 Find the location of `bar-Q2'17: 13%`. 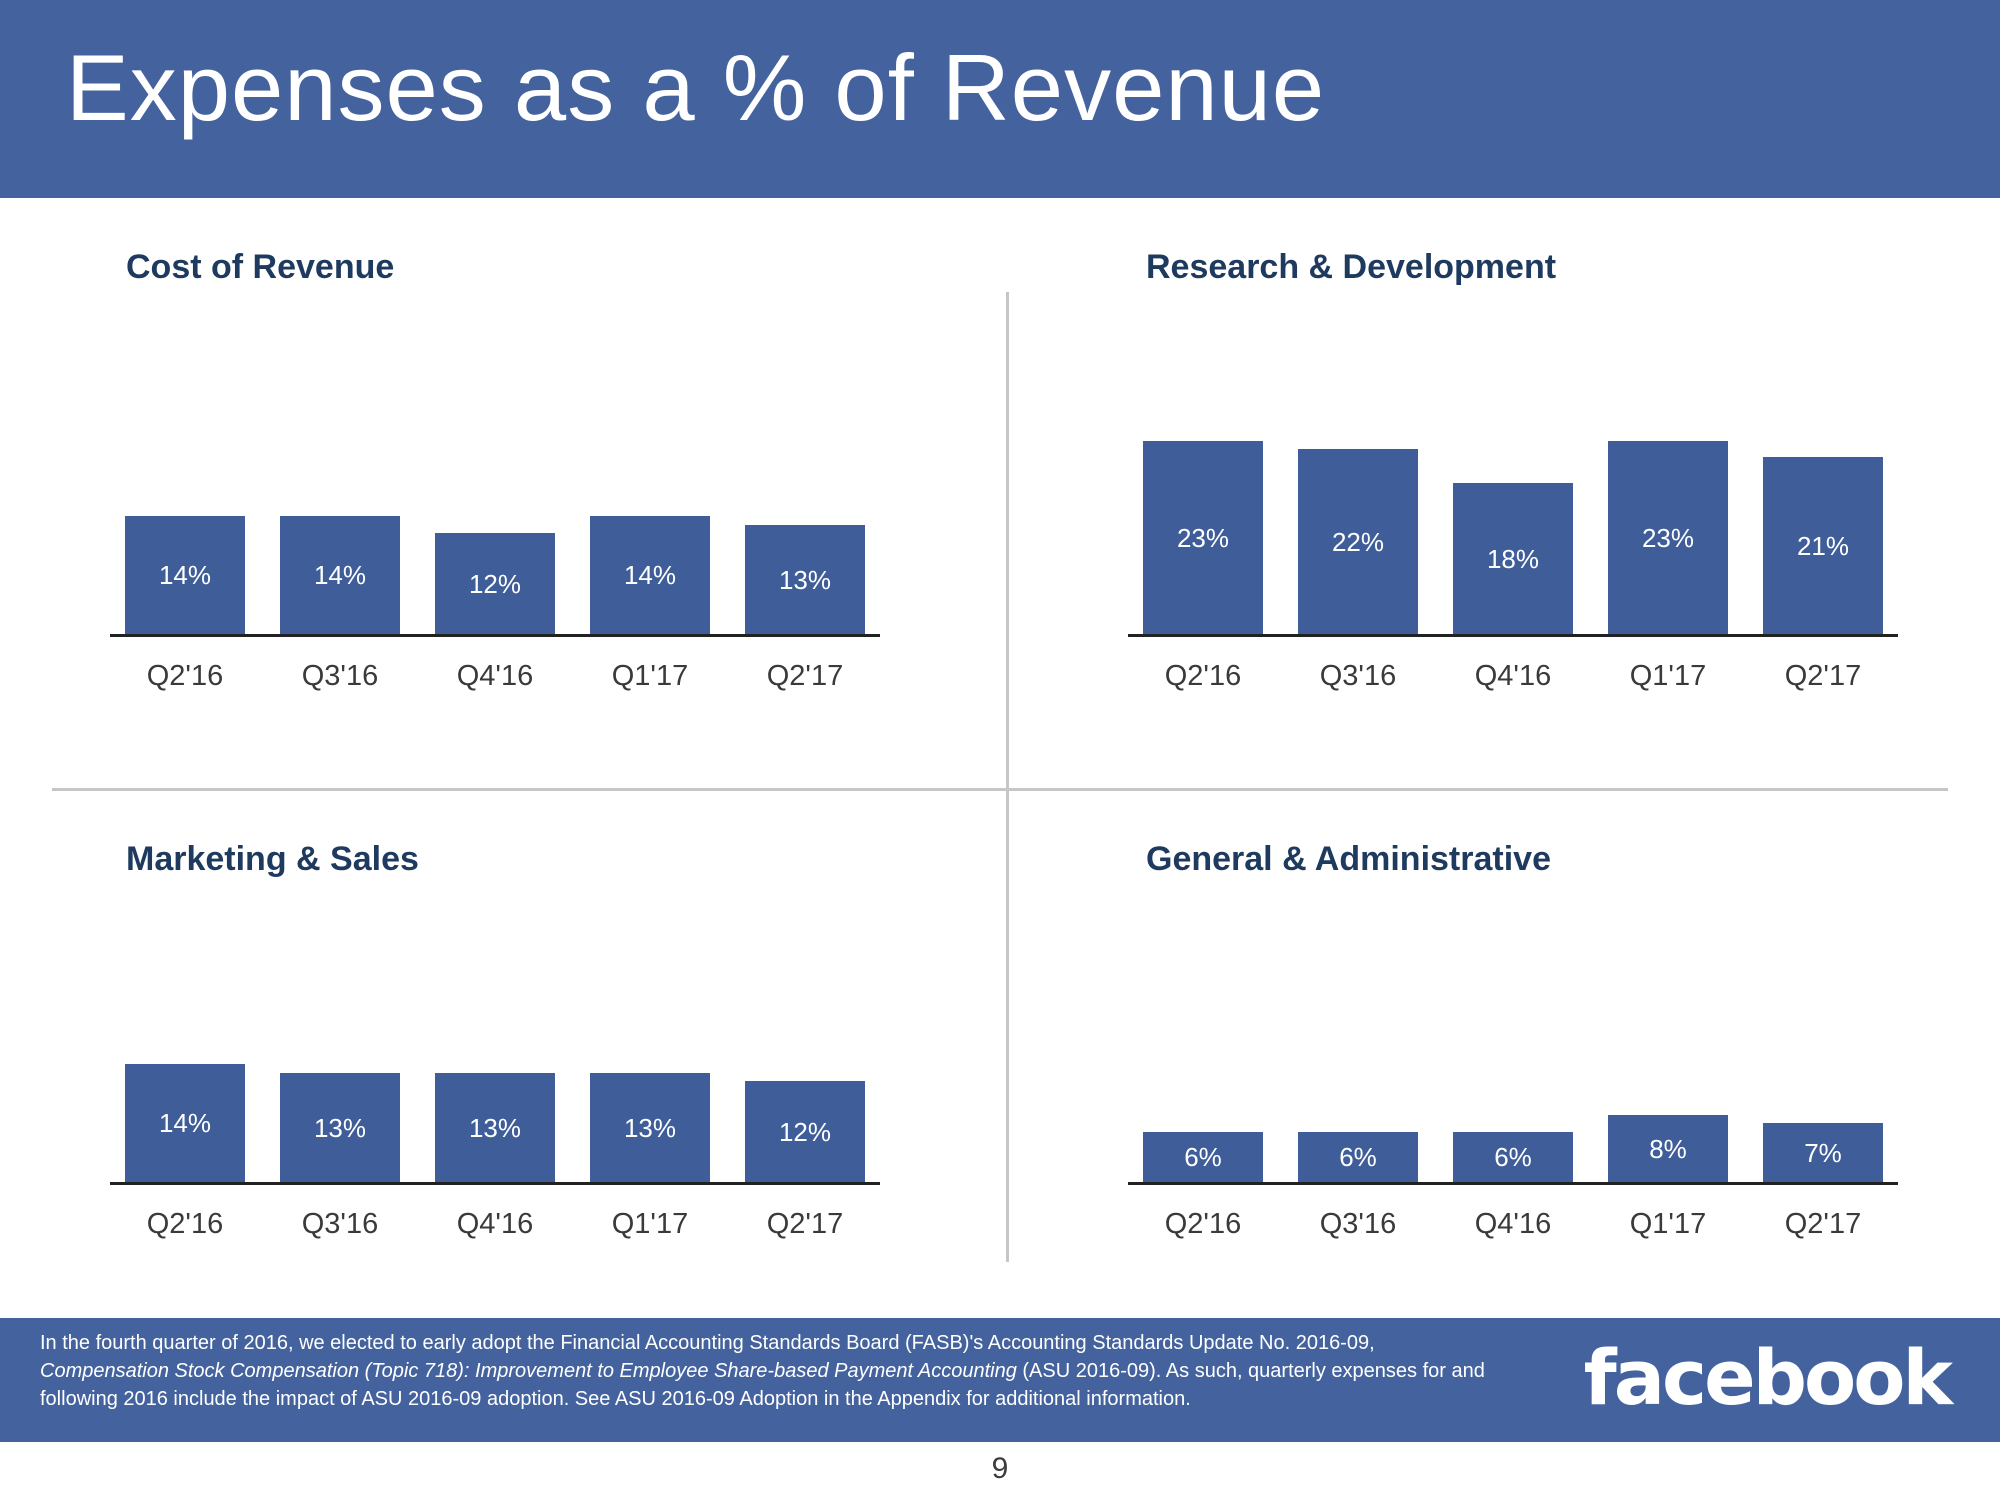

bar-Q2'17: 13% is located at coordinates (805, 579).